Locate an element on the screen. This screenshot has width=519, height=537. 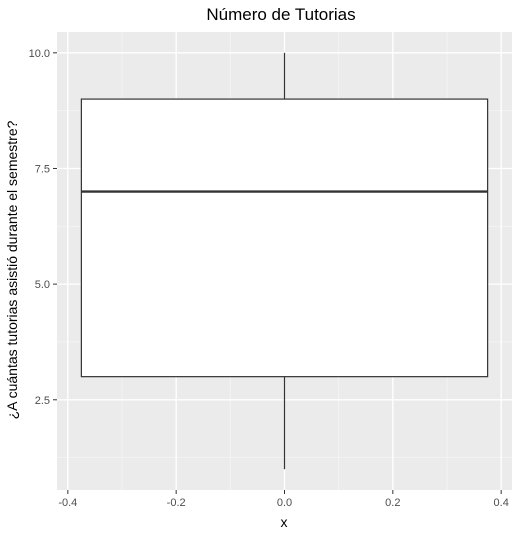
x-tick-label: 0.4 is located at coordinates (501, 503).